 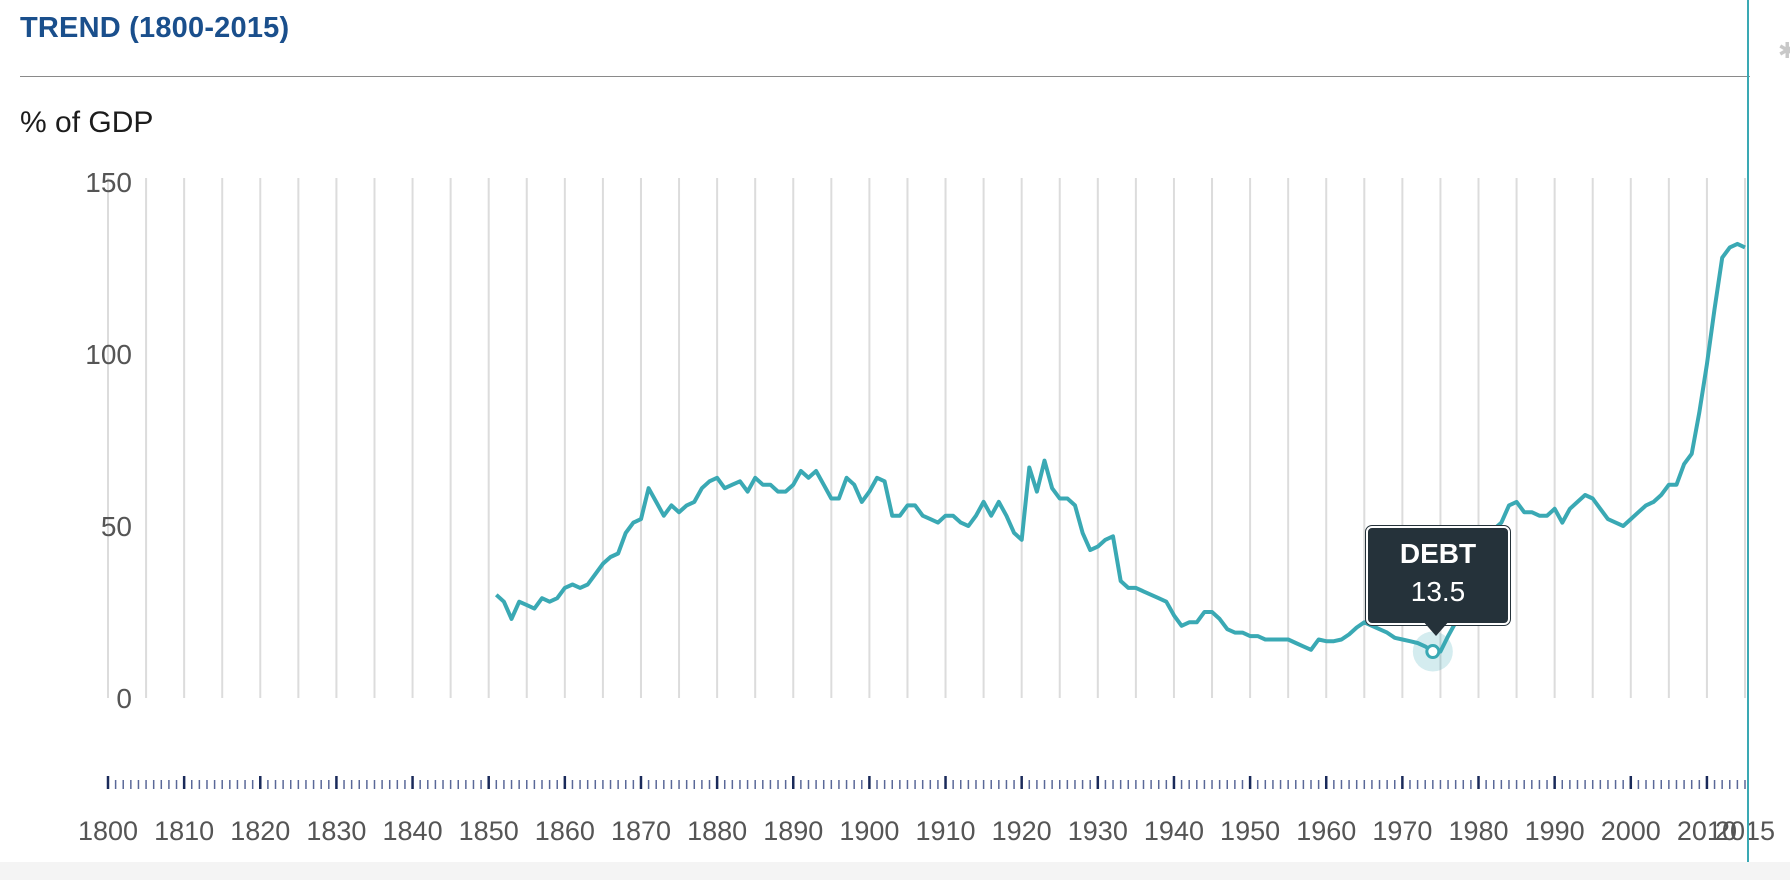 What do you see at coordinates (1784, 50) in the screenshot?
I see `gear-icon: ✱` at bounding box center [1784, 50].